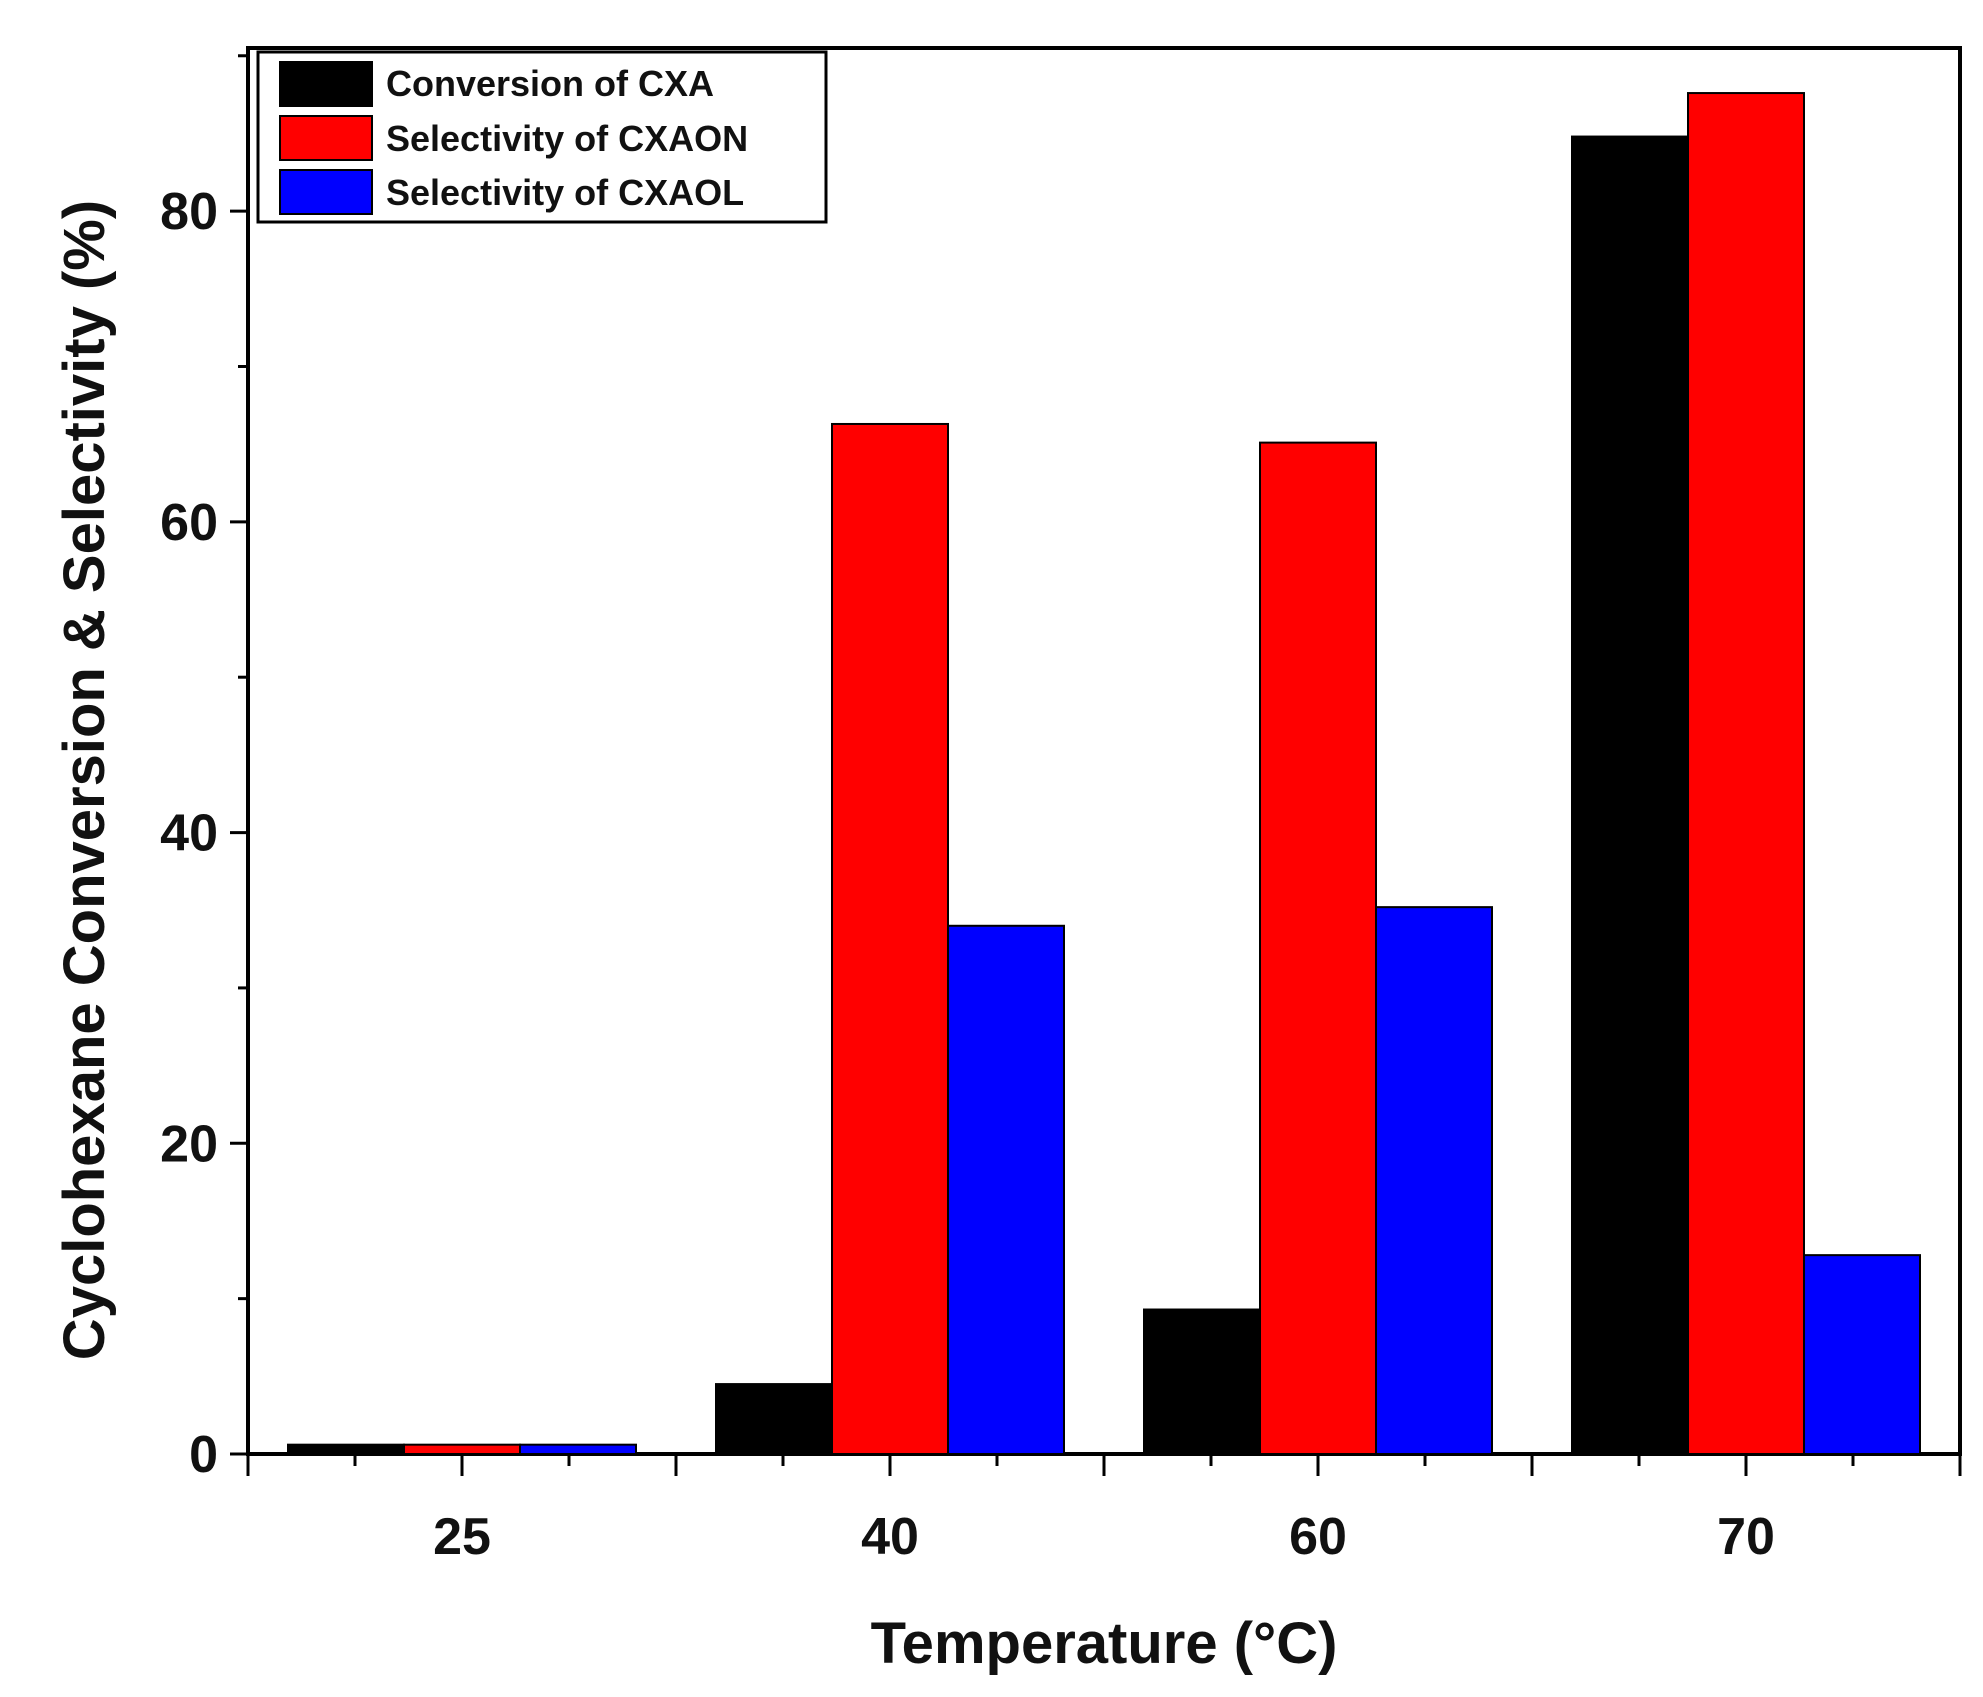 The image size is (1983, 1697). What do you see at coordinates (326, 84) in the screenshot?
I see `legend-swatch-conversion-cxa` at bounding box center [326, 84].